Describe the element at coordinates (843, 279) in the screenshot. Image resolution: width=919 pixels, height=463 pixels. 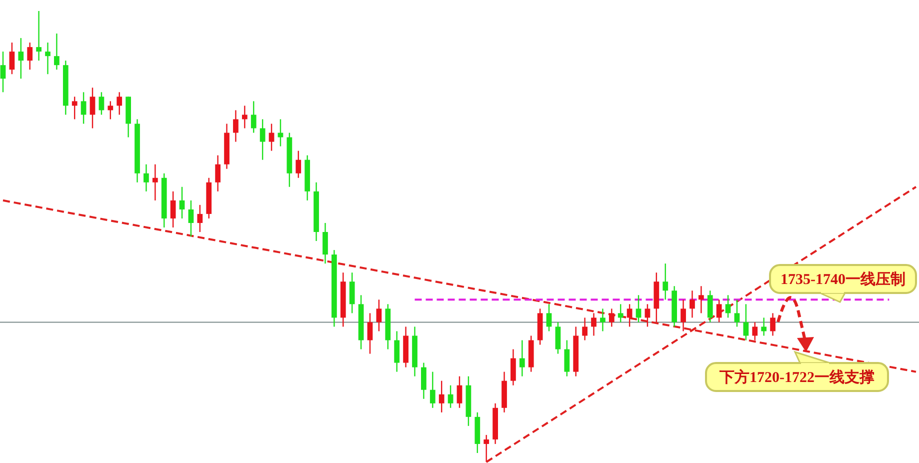
I see `annotation: 1735-1740一线压制` at that location.